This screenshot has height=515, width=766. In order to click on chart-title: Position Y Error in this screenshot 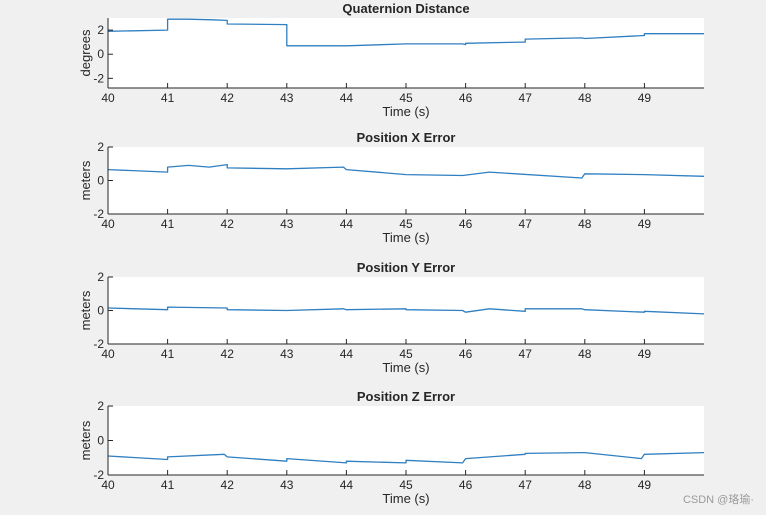, I will do `click(406, 267)`.